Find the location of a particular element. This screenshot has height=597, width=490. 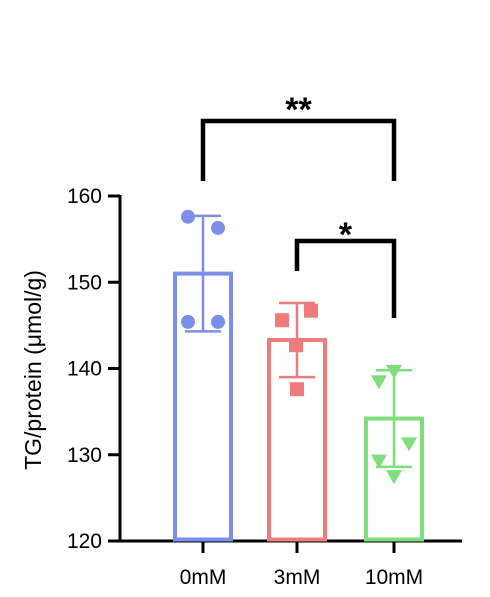

y-tick-label: 140 is located at coordinates (84, 369).